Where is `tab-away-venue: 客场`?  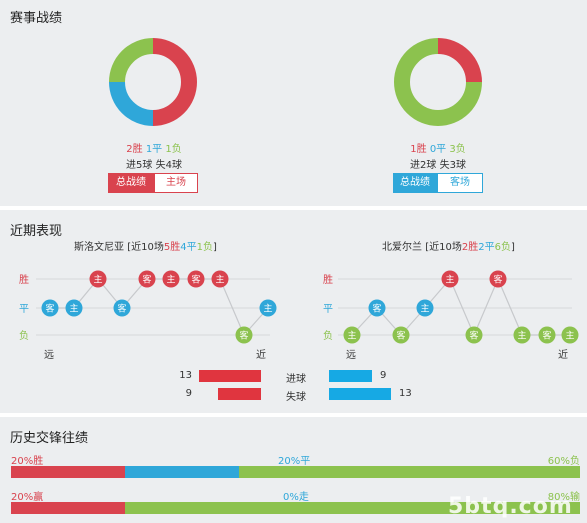
tab-away-venue: 客场 is located at coordinates (460, 183).